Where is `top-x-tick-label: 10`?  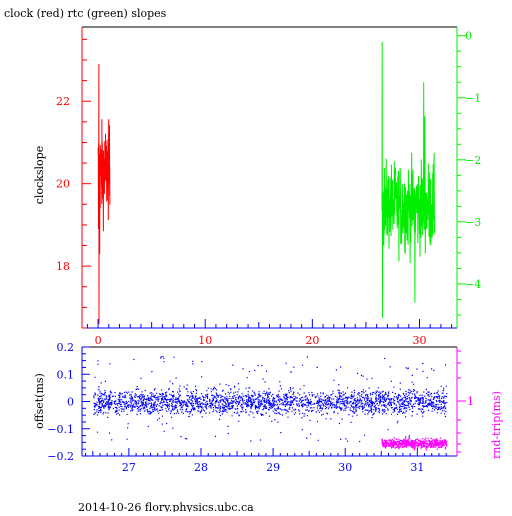
top-x-tick-label: 10 is located at coordinates (205, 340).